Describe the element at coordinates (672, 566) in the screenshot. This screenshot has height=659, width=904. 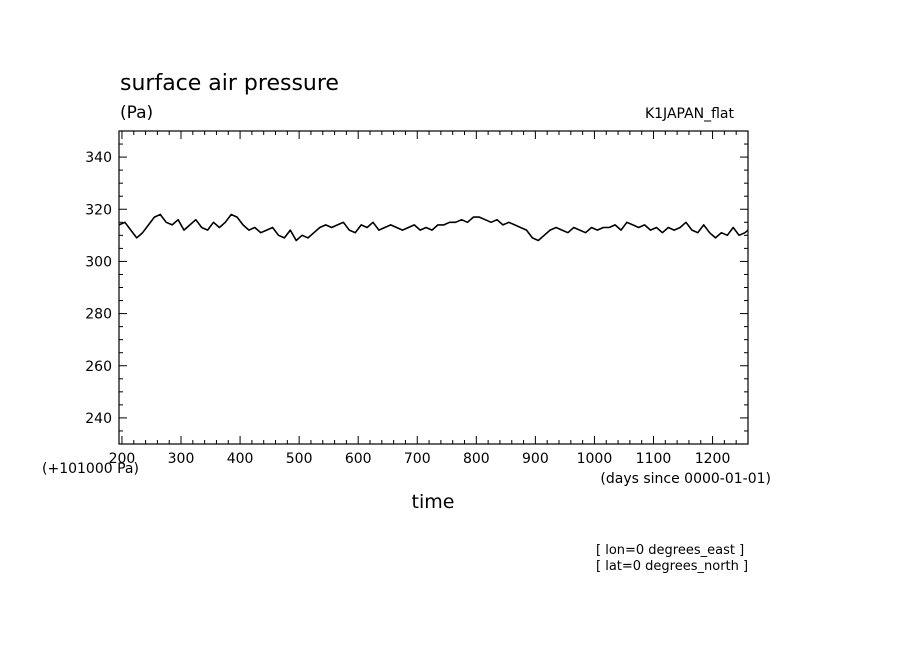
I see `coordinate-note-lat: [ lat=0 degrees_north ]` at that location.